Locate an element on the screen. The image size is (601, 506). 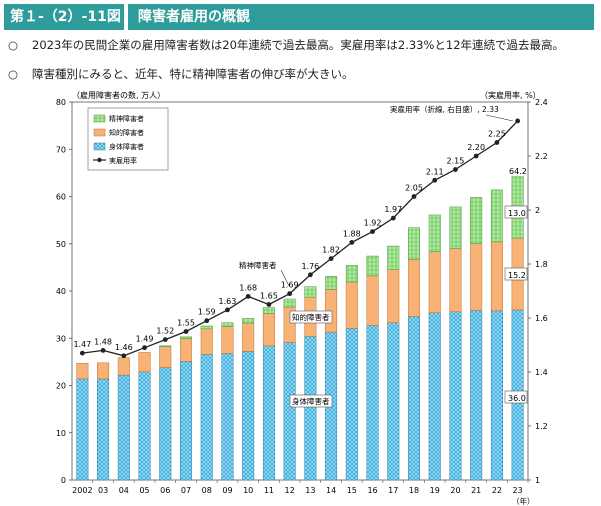
x-axis-unit: （年） is located at coordinates (523, 501).